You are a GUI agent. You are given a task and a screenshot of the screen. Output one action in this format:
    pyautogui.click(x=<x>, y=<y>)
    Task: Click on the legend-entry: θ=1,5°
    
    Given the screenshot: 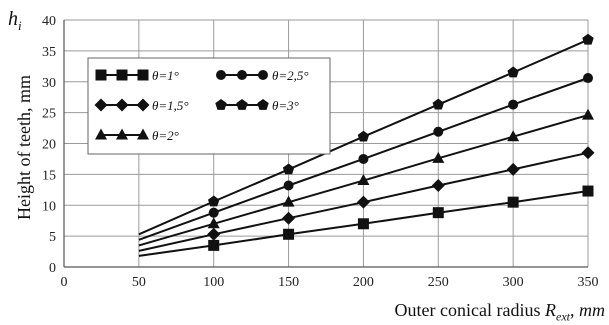 What is the action you would take?
    pyautogui.click(x=141, y=105)
    